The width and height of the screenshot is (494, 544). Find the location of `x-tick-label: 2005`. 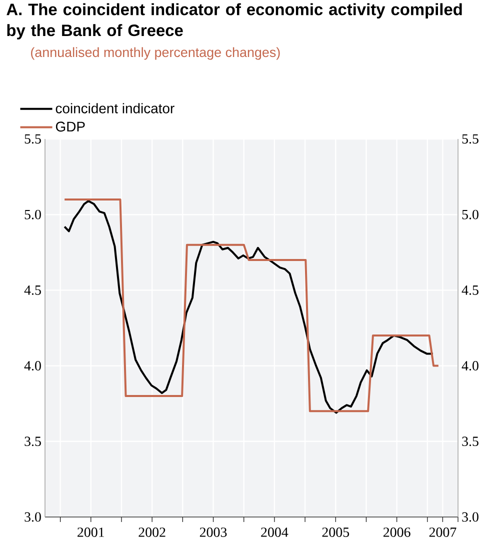

x-tick-label: 2005 is located at coordinates (336, 532).